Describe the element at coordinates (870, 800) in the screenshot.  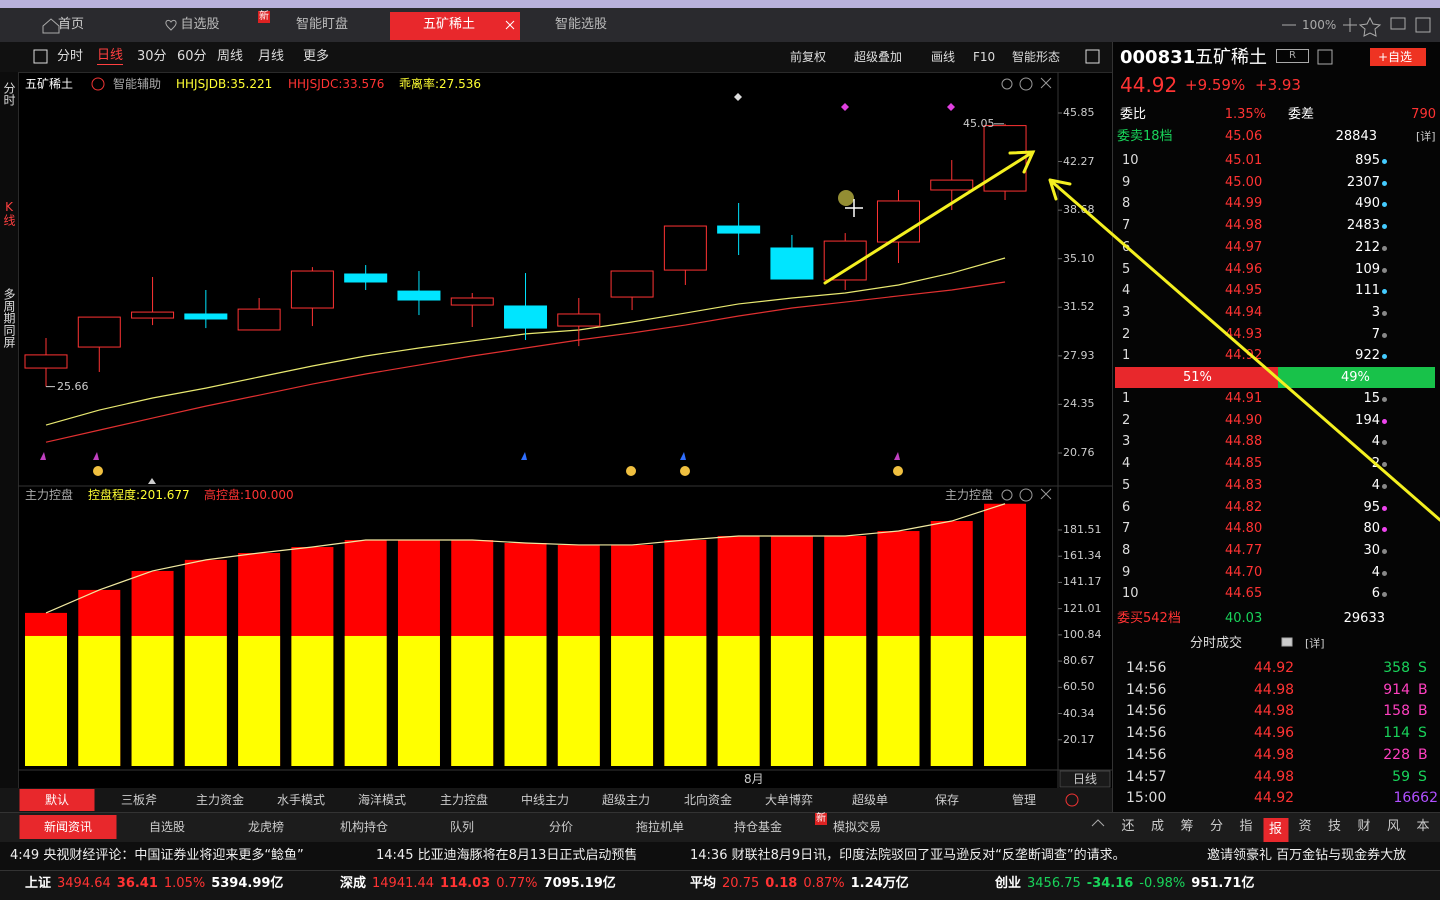
I see `strategy-tab: 超级单` at that location.